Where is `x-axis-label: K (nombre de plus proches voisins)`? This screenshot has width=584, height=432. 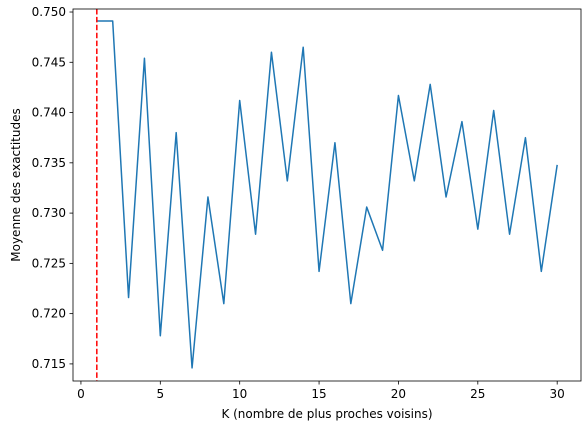
x-axis-label: K (nombre de plus proches voisins) is located at coordinates (326, 414).